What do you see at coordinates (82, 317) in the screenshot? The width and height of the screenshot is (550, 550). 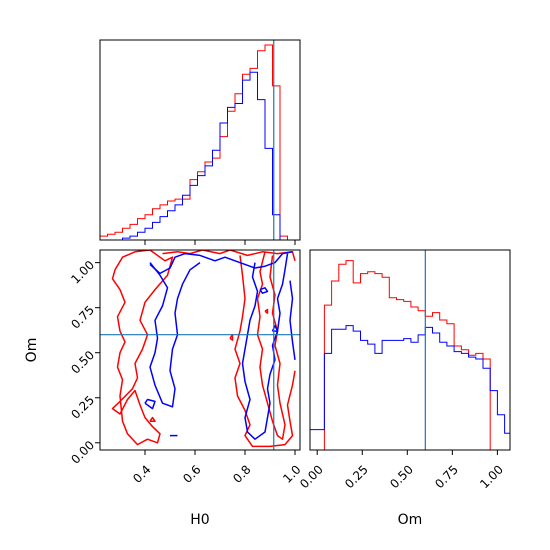 I see `om-ytick-label: 0.75` at bounding box center [82, 317].